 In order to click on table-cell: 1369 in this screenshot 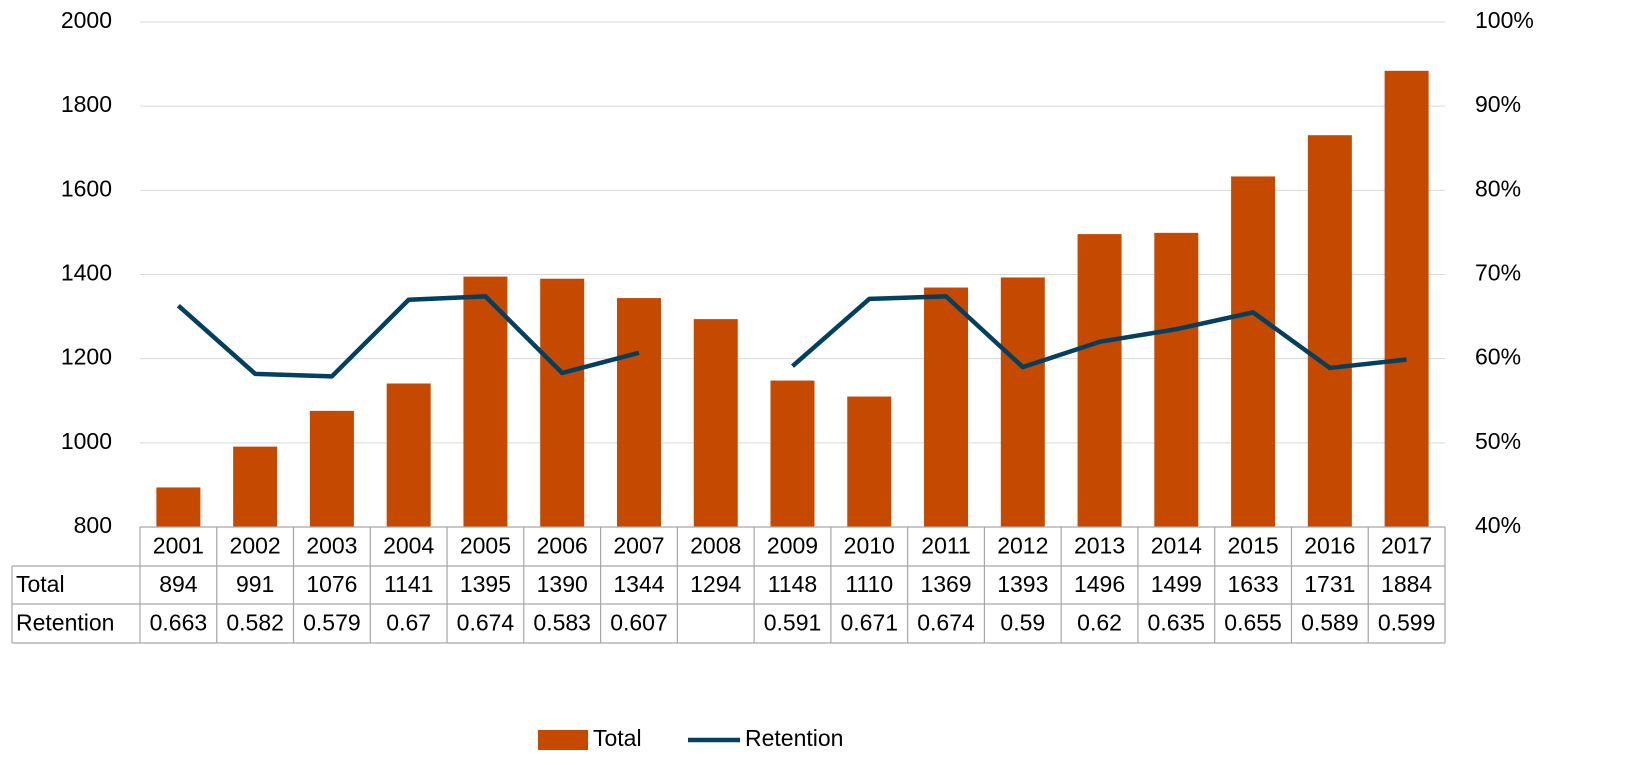, I will do `click(945, 584)`.